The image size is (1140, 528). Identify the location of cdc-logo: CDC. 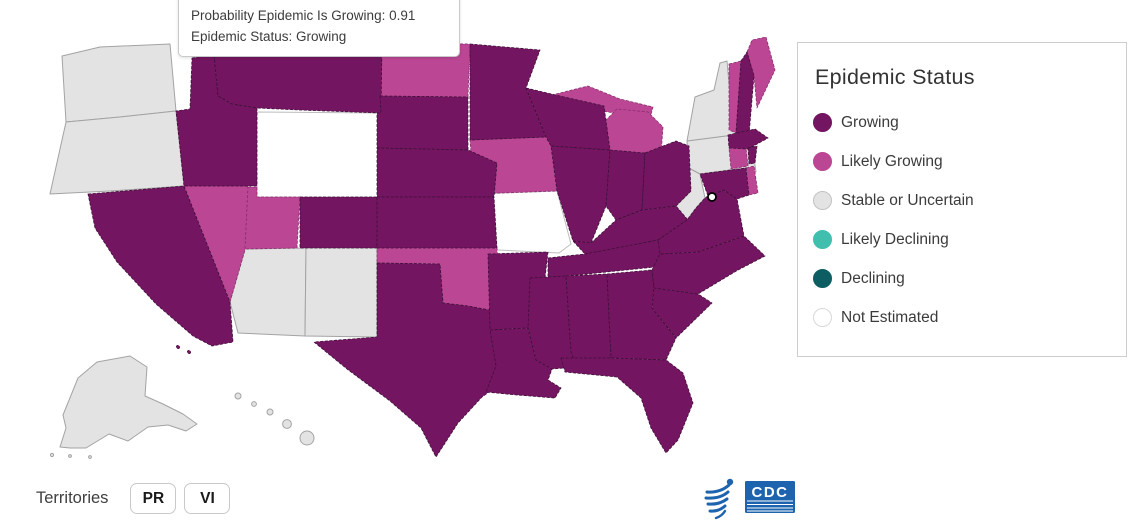
(770, 497).